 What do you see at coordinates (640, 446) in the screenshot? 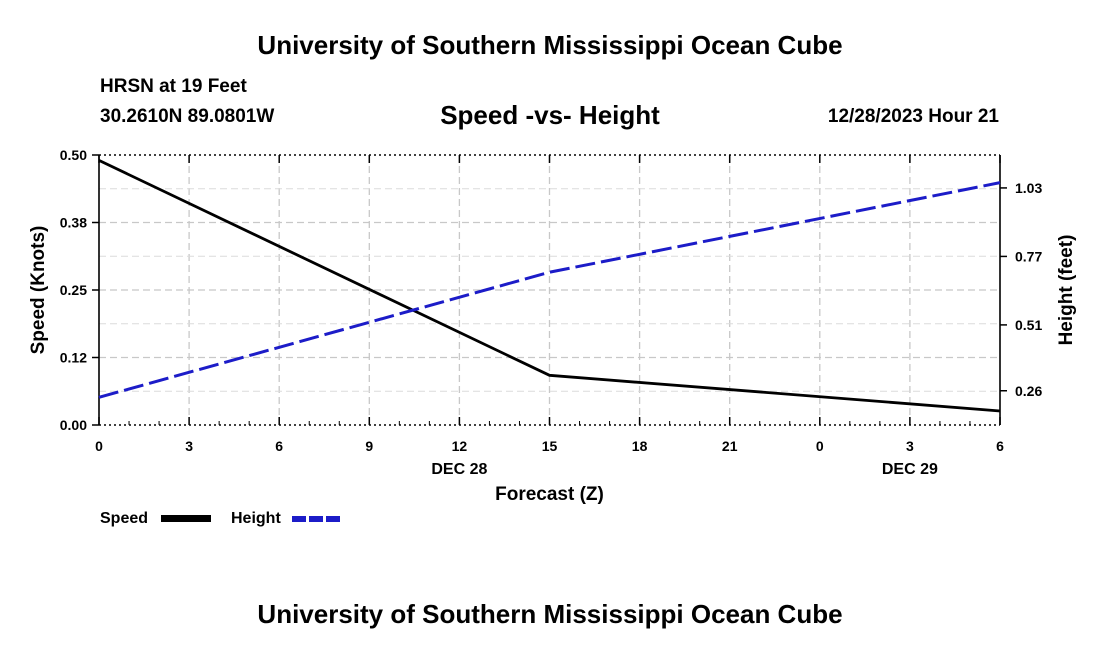
I see `x-tick-label: 18` at bounding box center [640, 446].